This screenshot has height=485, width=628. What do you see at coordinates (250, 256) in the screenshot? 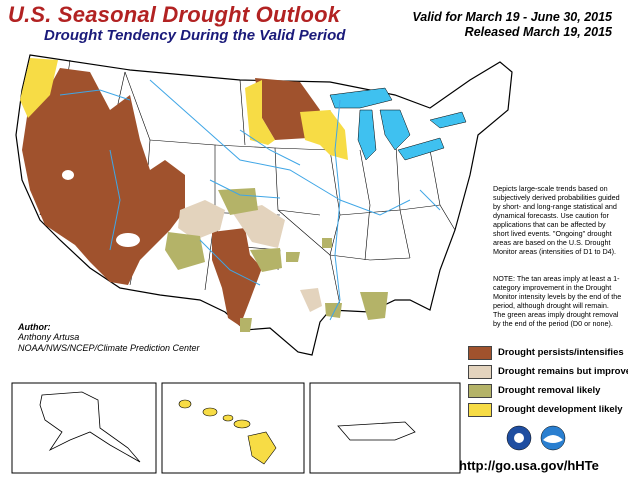
I see `improve-regions` at bounding box center [250, 256].